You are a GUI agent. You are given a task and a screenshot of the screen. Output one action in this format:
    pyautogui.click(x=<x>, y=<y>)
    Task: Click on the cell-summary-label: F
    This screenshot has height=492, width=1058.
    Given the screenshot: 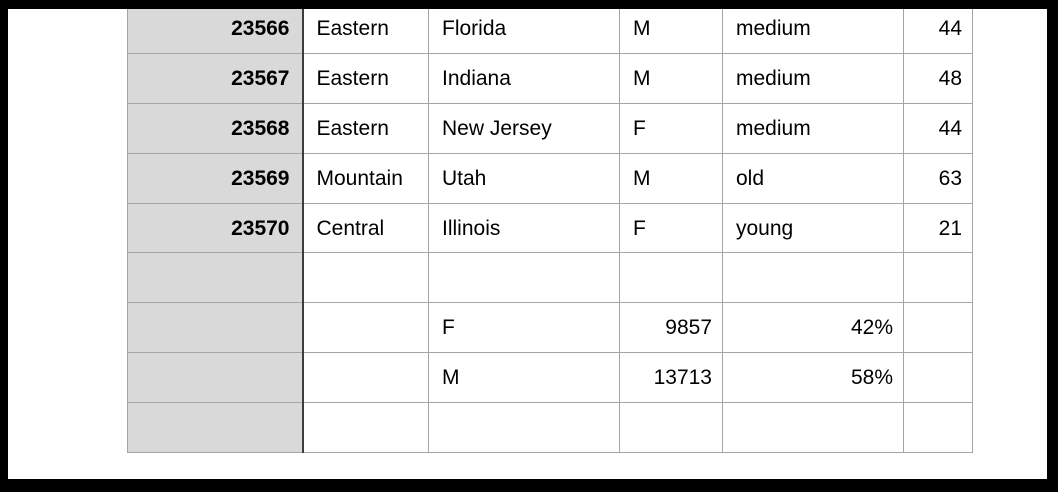 What is the action you would take?
    pyautogui.click(x=524, y=328)
    